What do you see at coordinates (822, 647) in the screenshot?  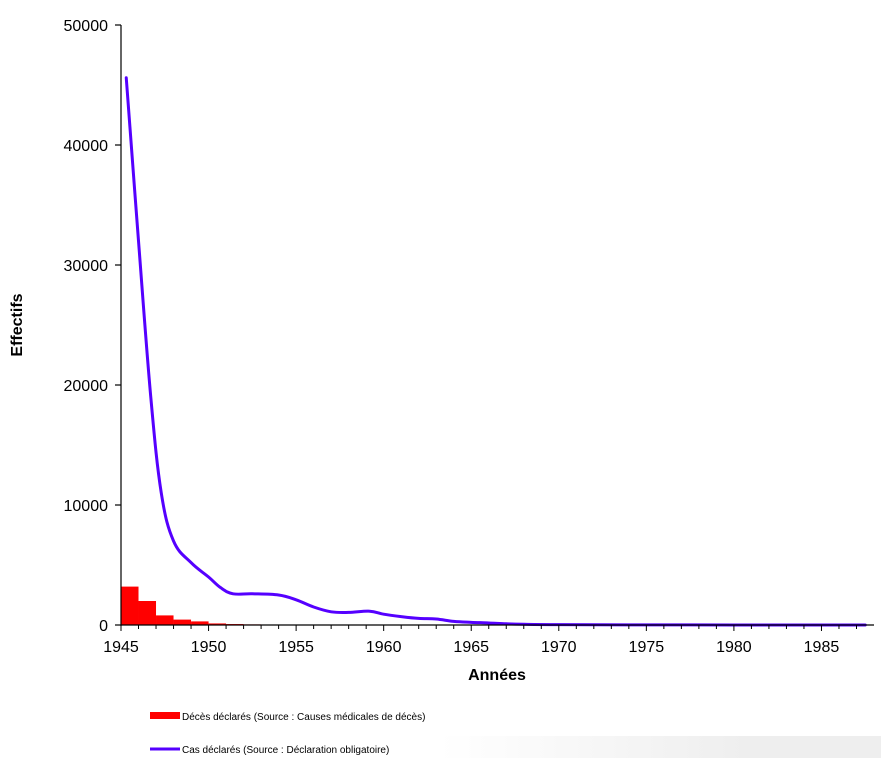 I see `x-tick-label: 1985` at bounding box center [822, 647].